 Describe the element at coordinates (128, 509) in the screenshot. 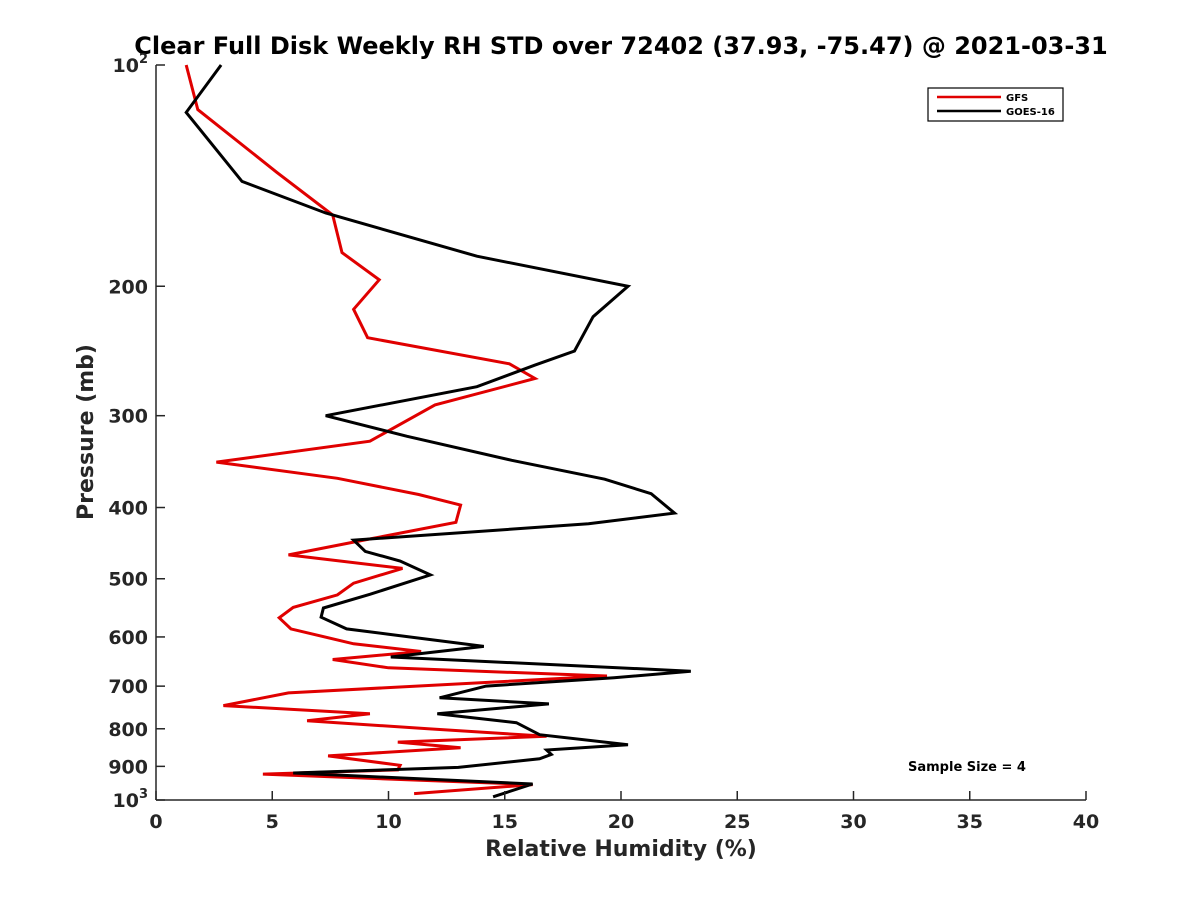

I see `y-tick-label: 400` at that location.